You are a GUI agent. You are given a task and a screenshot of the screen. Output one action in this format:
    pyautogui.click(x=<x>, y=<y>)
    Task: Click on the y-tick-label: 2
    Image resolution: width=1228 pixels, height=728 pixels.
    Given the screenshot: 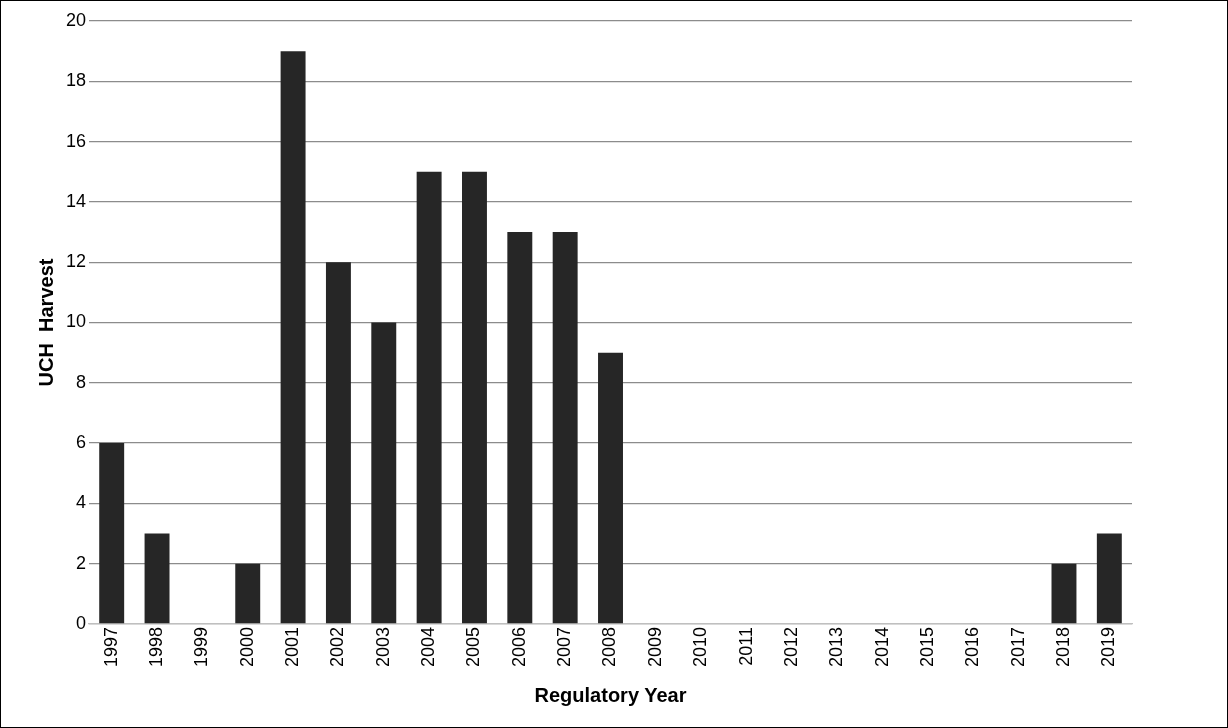 What is the action you would take?
    pyautogui.click(x=81, y=562)
    